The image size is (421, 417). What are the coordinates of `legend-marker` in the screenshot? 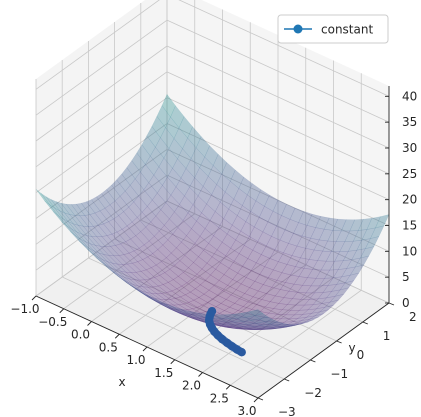 It's located at (298, 29).